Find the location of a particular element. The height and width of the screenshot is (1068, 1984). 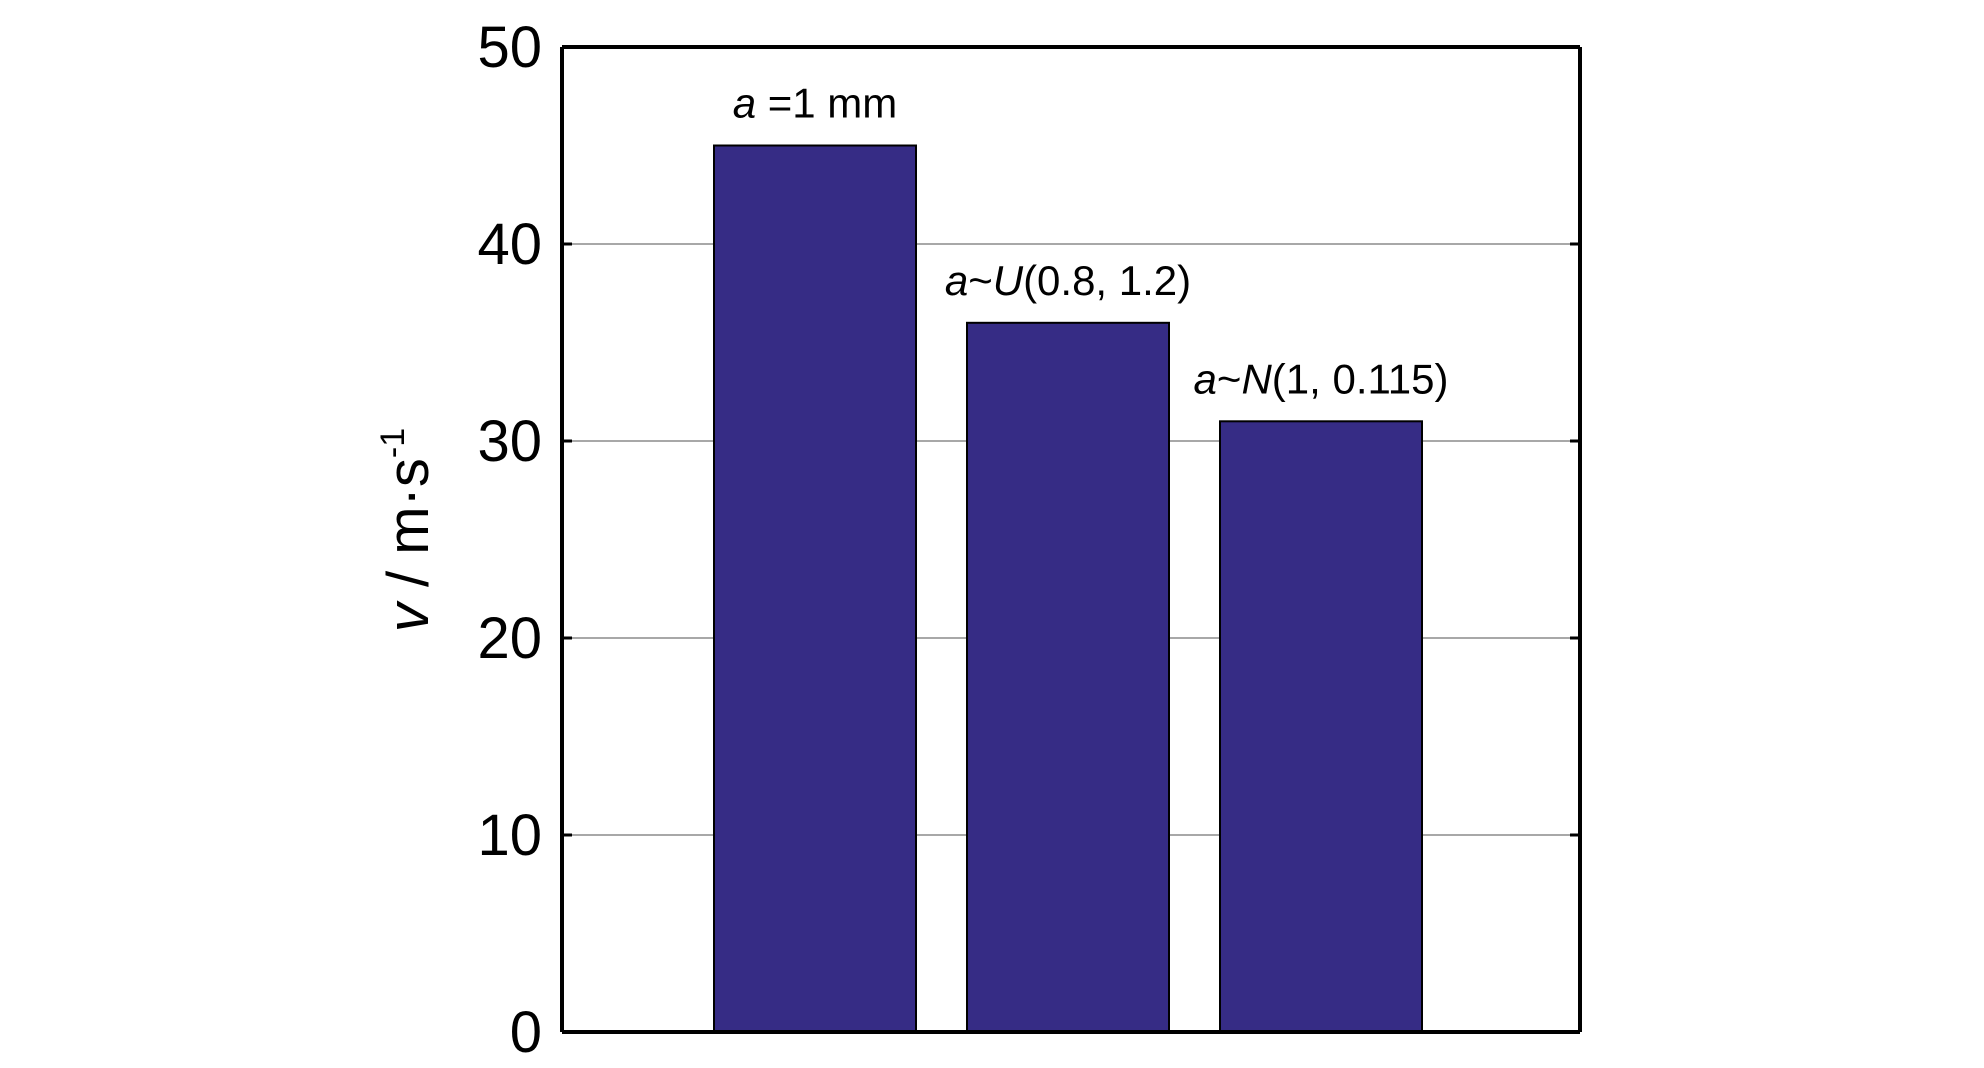

y-axis-label-variable: v is located at coordinates (408, 616).